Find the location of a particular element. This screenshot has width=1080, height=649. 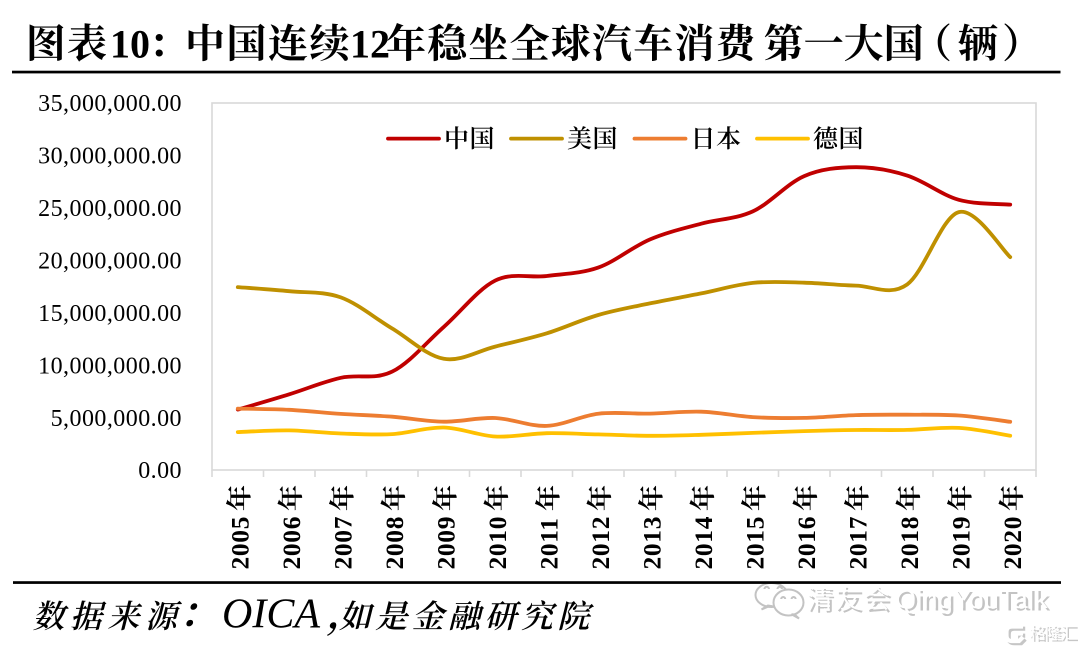

svg-text: 10,000,000.00 is located at coordinates (110, 366).